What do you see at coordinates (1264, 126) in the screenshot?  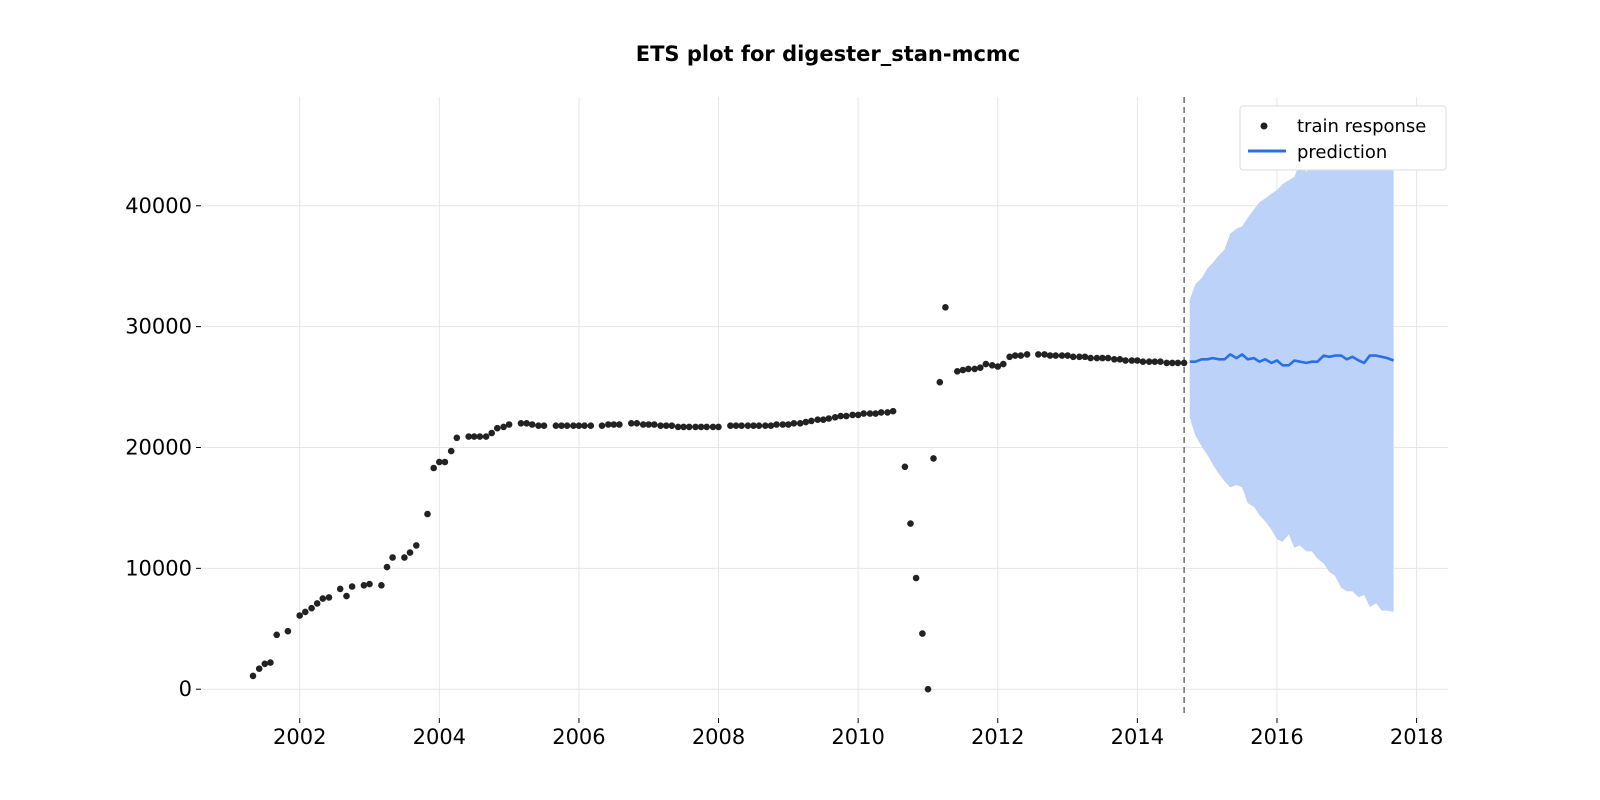 I see `legend-marker-train-response` at bounding box center [1264, 126].